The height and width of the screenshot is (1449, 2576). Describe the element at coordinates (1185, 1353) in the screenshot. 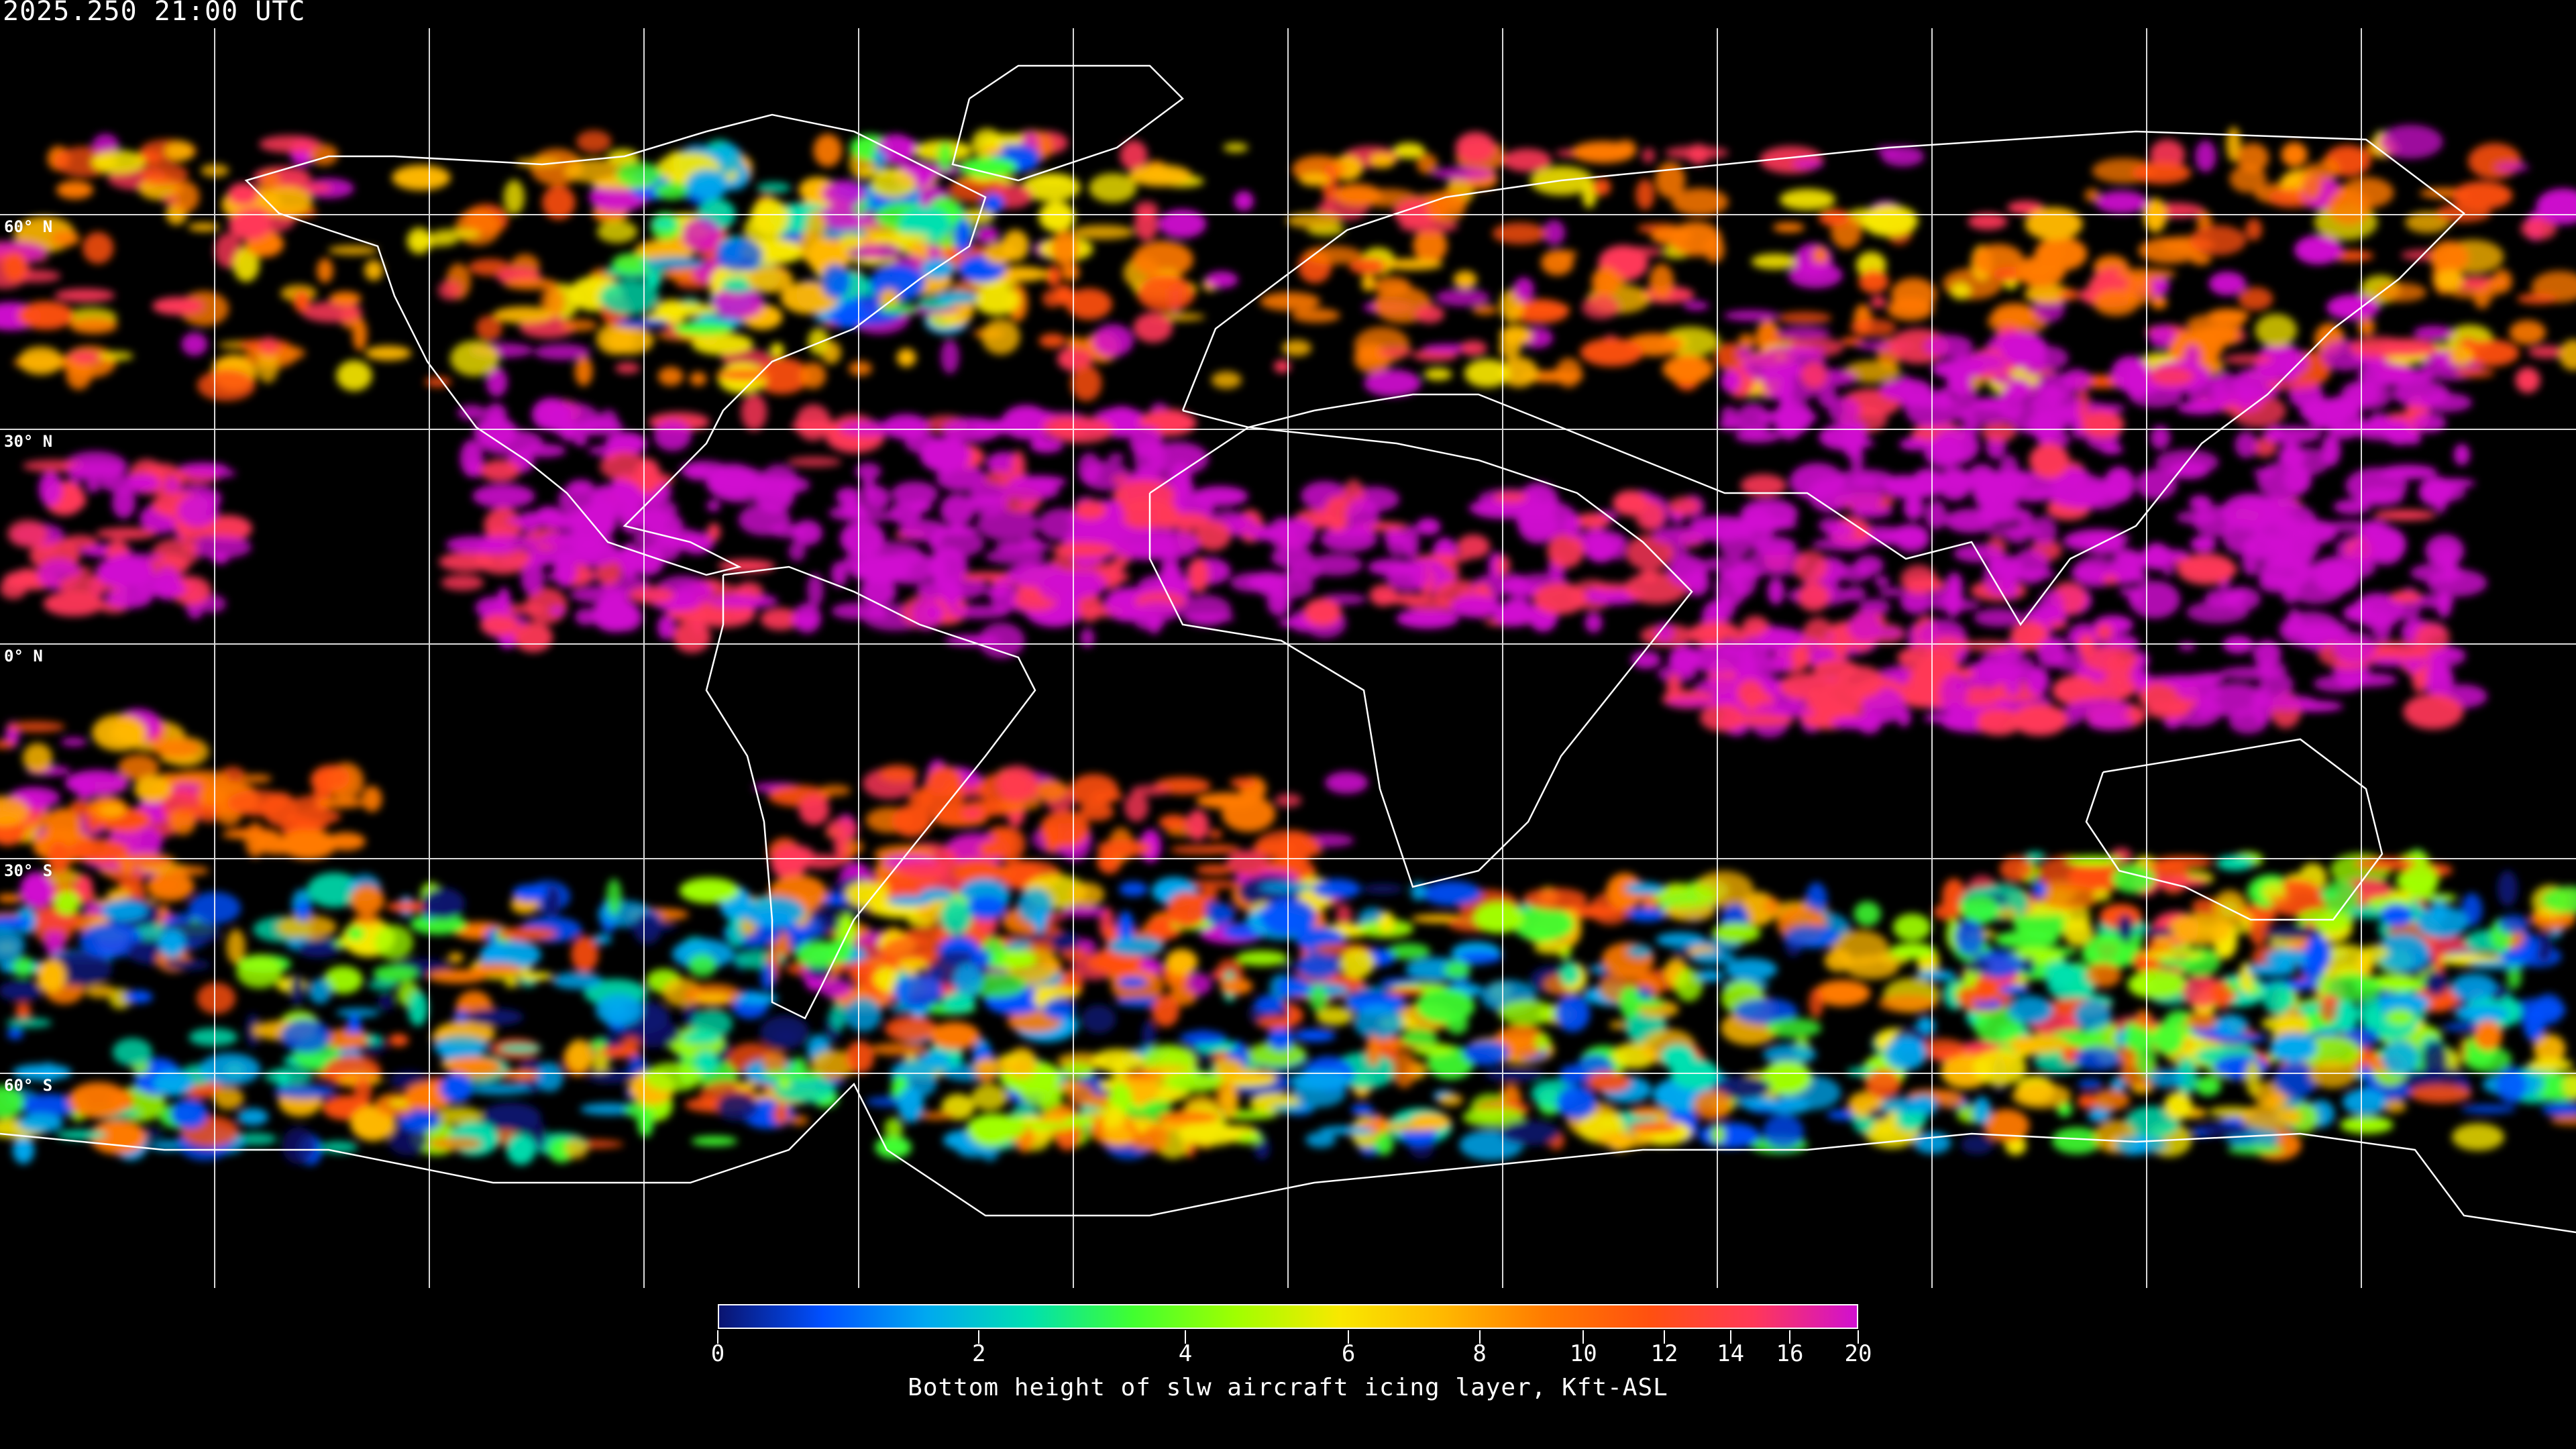

I see `colorbar-tick-label: 4` at that location.